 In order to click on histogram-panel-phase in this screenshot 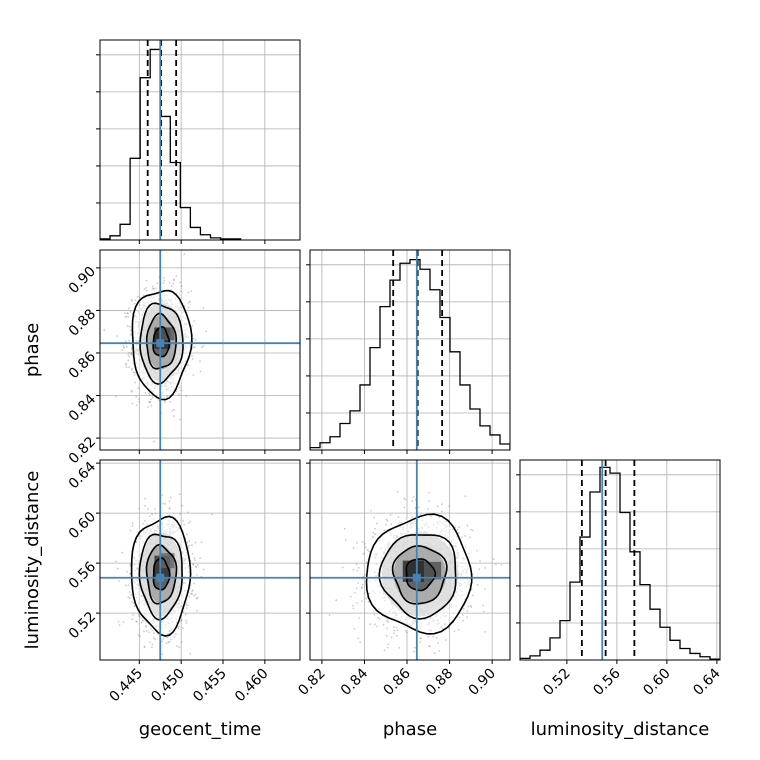, I will do `click(408, 351)`.